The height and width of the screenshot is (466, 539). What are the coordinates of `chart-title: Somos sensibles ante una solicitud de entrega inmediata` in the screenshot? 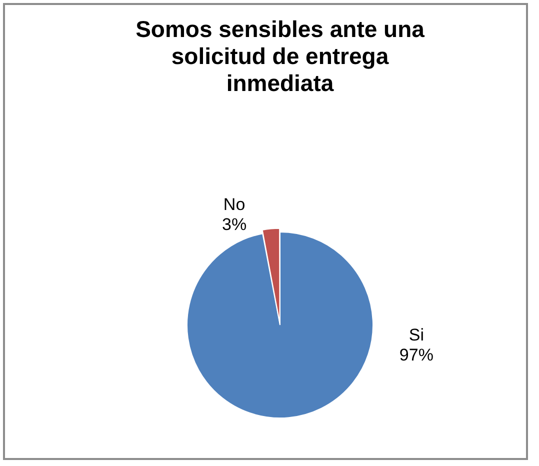 It's located at (280, 56).